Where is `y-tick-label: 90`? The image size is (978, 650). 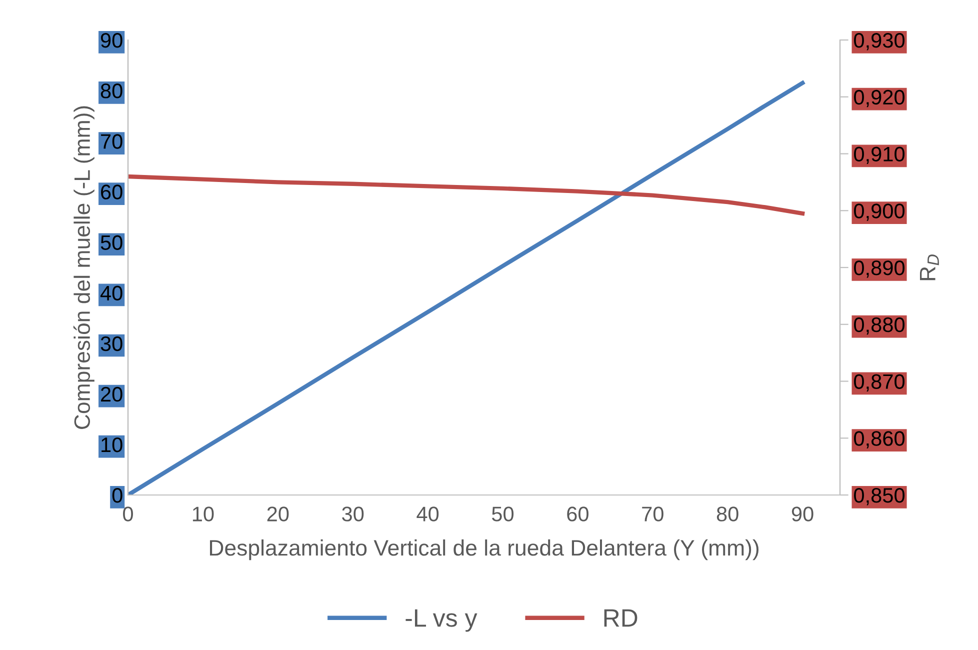
y-tick-label: 90 is located at coordinates (111, 40).